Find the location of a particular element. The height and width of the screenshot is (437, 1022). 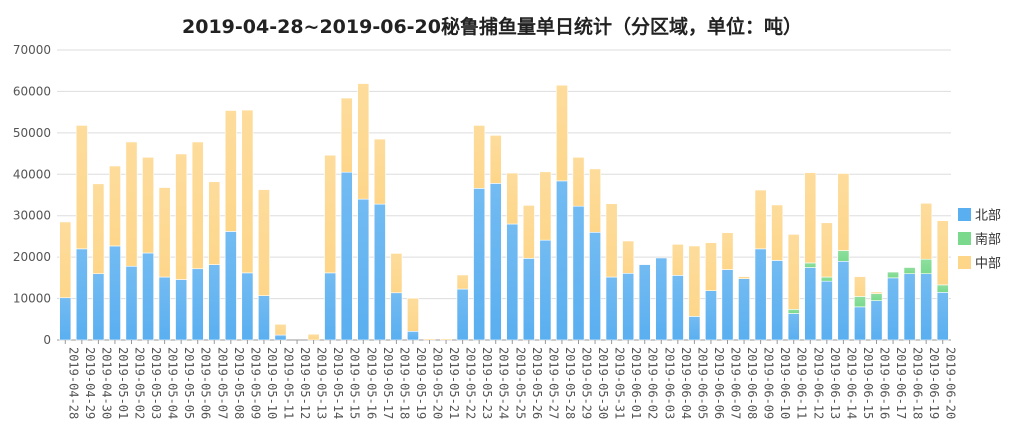

bar-北部-2019-05-31 is located at coordinates (611, 308).